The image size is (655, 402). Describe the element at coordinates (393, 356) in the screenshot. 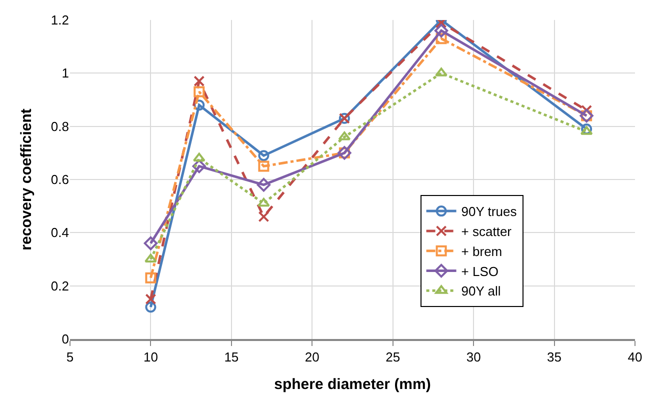

I see `x-tick-label: 25` at that location.